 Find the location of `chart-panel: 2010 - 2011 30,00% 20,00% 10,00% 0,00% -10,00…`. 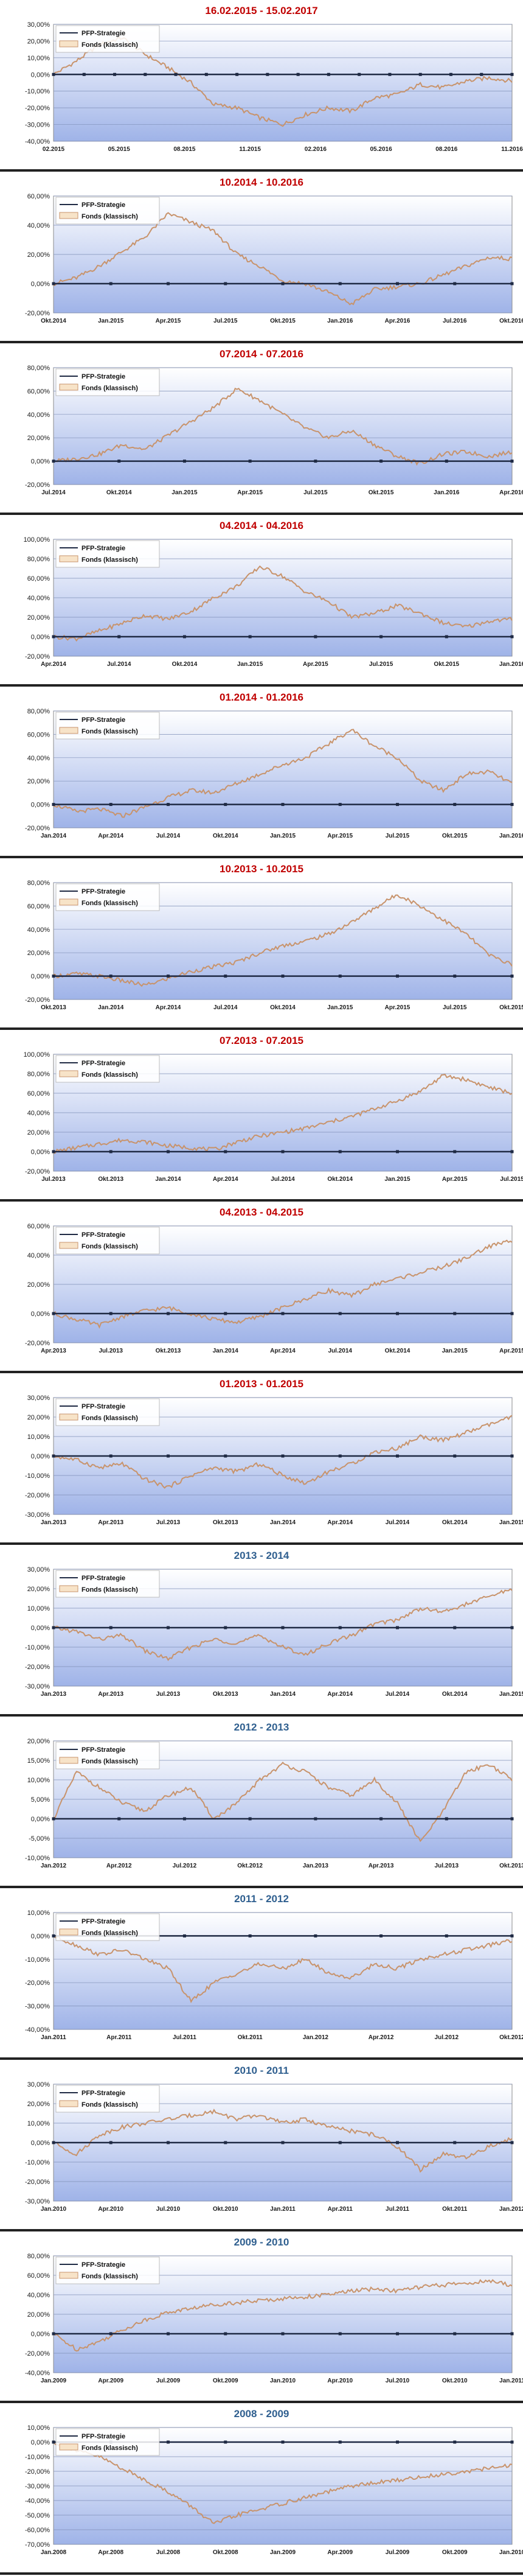

chart-panel: 2010 - 2011 30,00% 20,00% 10,00% 0,00% -10,00… is located at coordinates (261, 2145).